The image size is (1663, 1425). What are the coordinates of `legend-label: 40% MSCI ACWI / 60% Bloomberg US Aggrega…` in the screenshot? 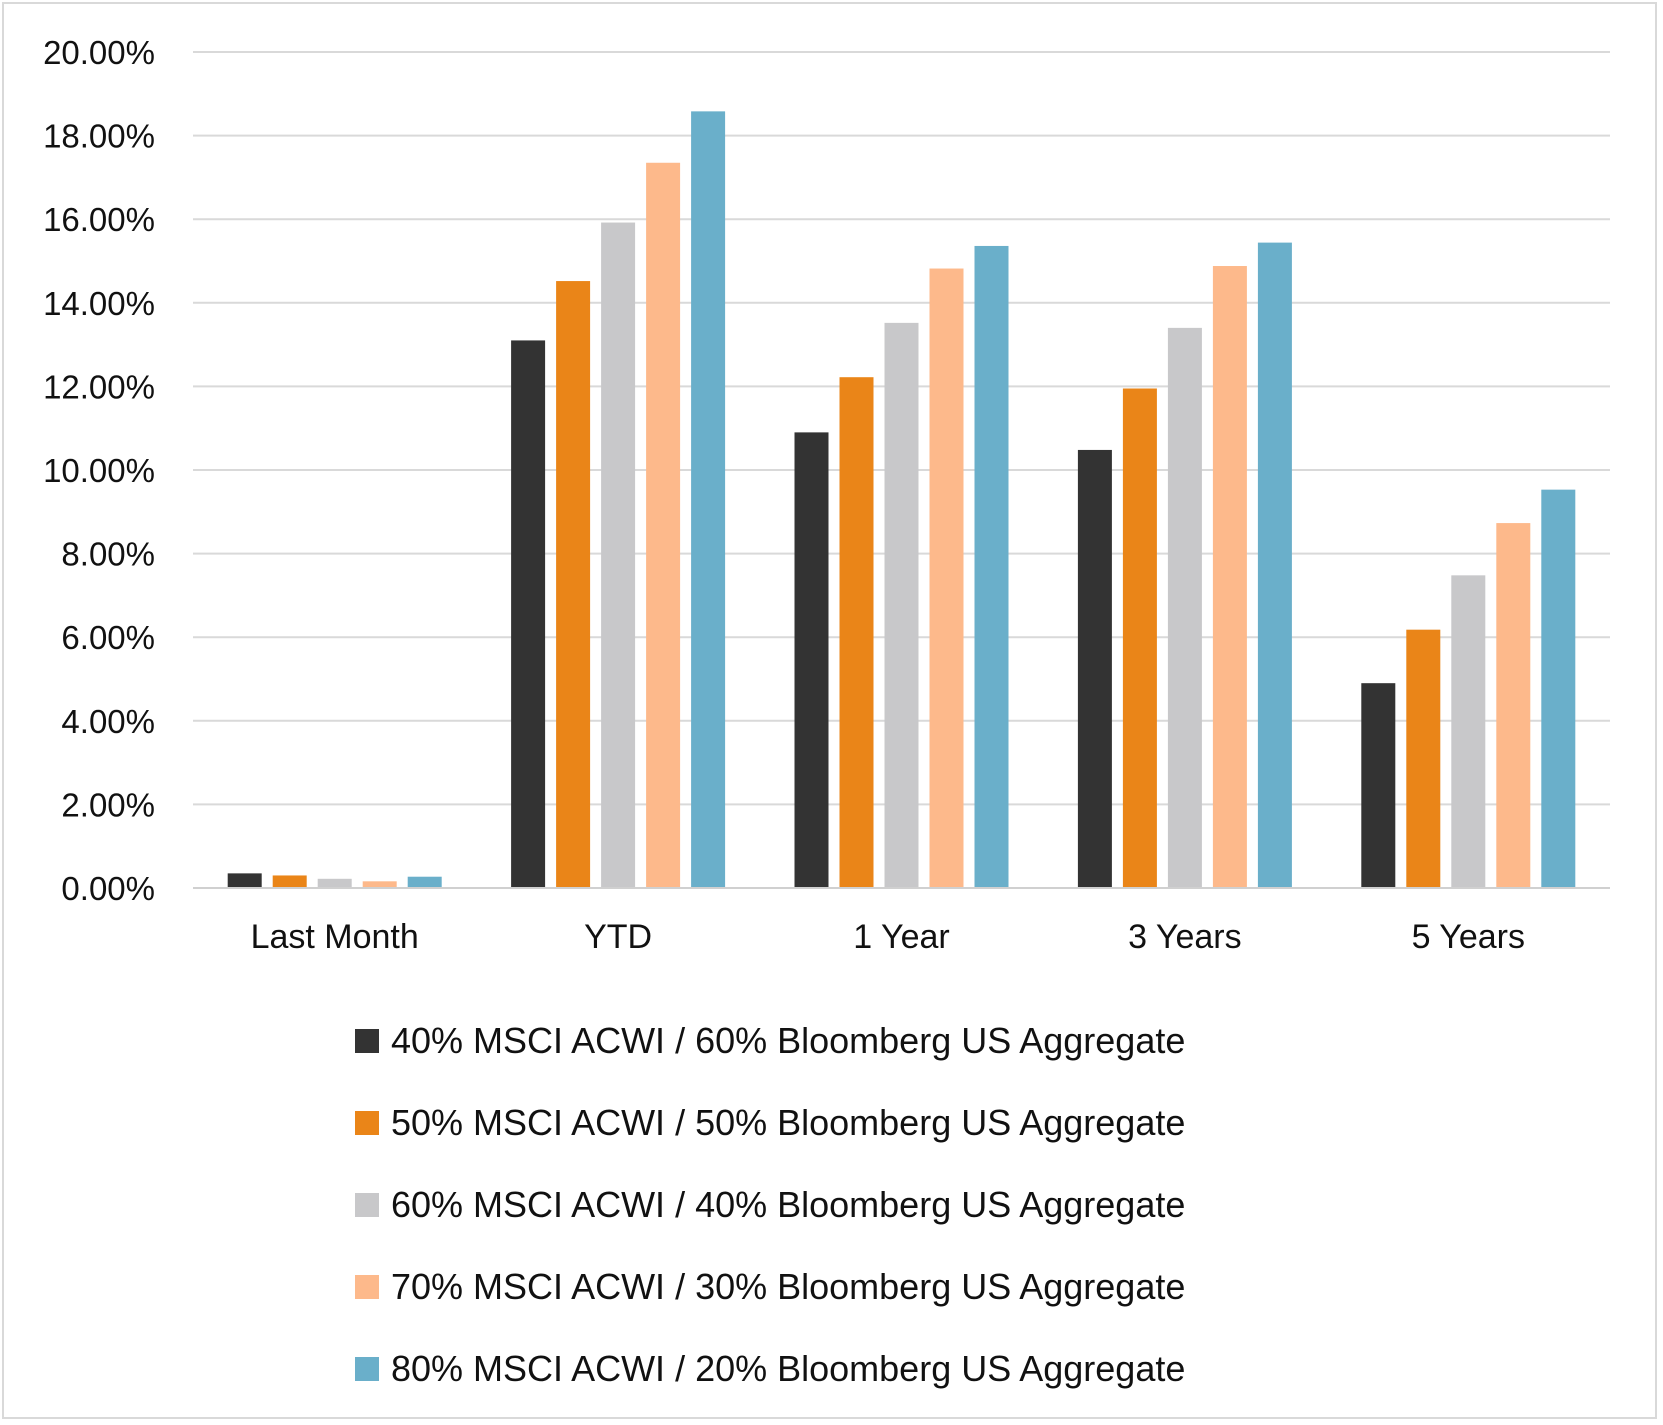 It's located at (788, 1040).